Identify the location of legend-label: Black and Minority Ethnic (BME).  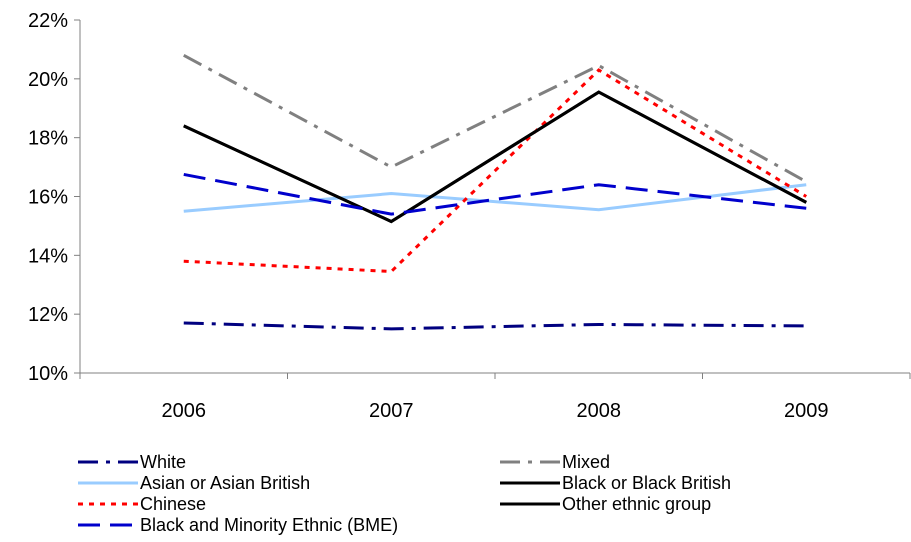
(269, 525).